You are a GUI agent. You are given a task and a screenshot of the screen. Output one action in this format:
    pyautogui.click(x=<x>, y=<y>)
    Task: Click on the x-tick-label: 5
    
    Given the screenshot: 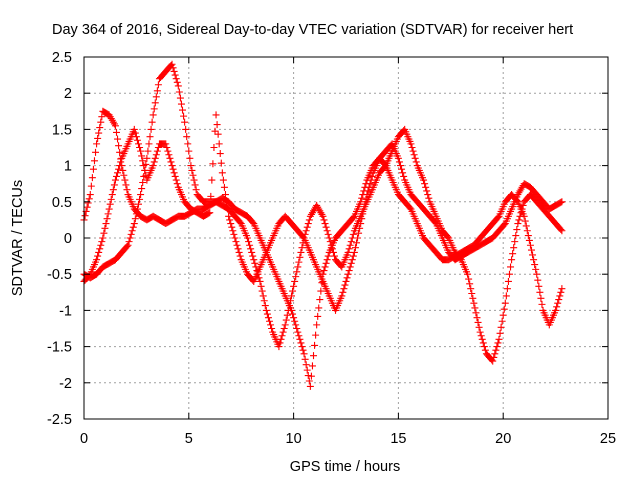 What is the action you would take?
    pyautogui.click(x=189, y=439)
    